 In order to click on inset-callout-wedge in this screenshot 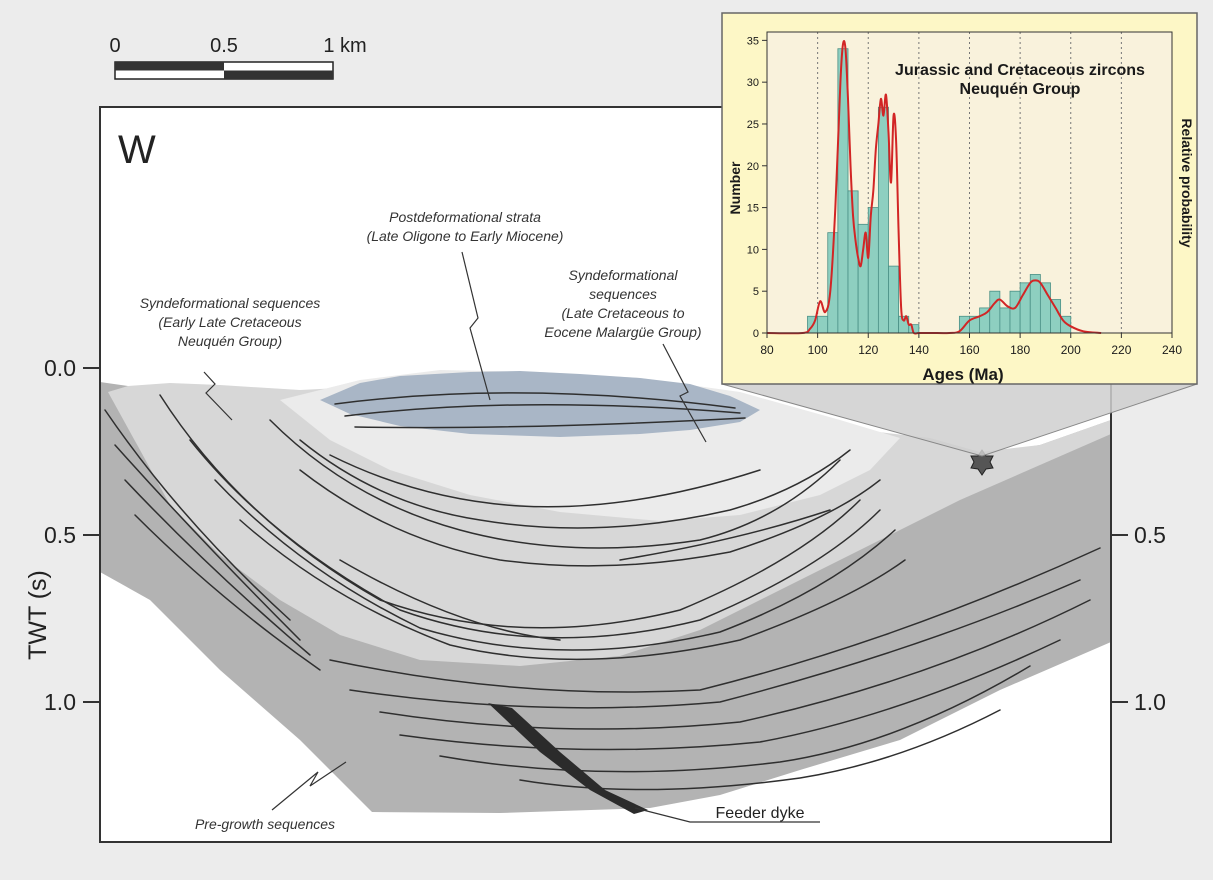, I will do `click(959, 420)`.